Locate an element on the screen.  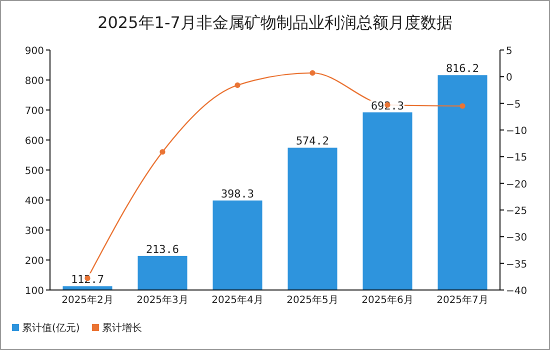
y2-tick-label: −5 is located at coordinates (513, 104).